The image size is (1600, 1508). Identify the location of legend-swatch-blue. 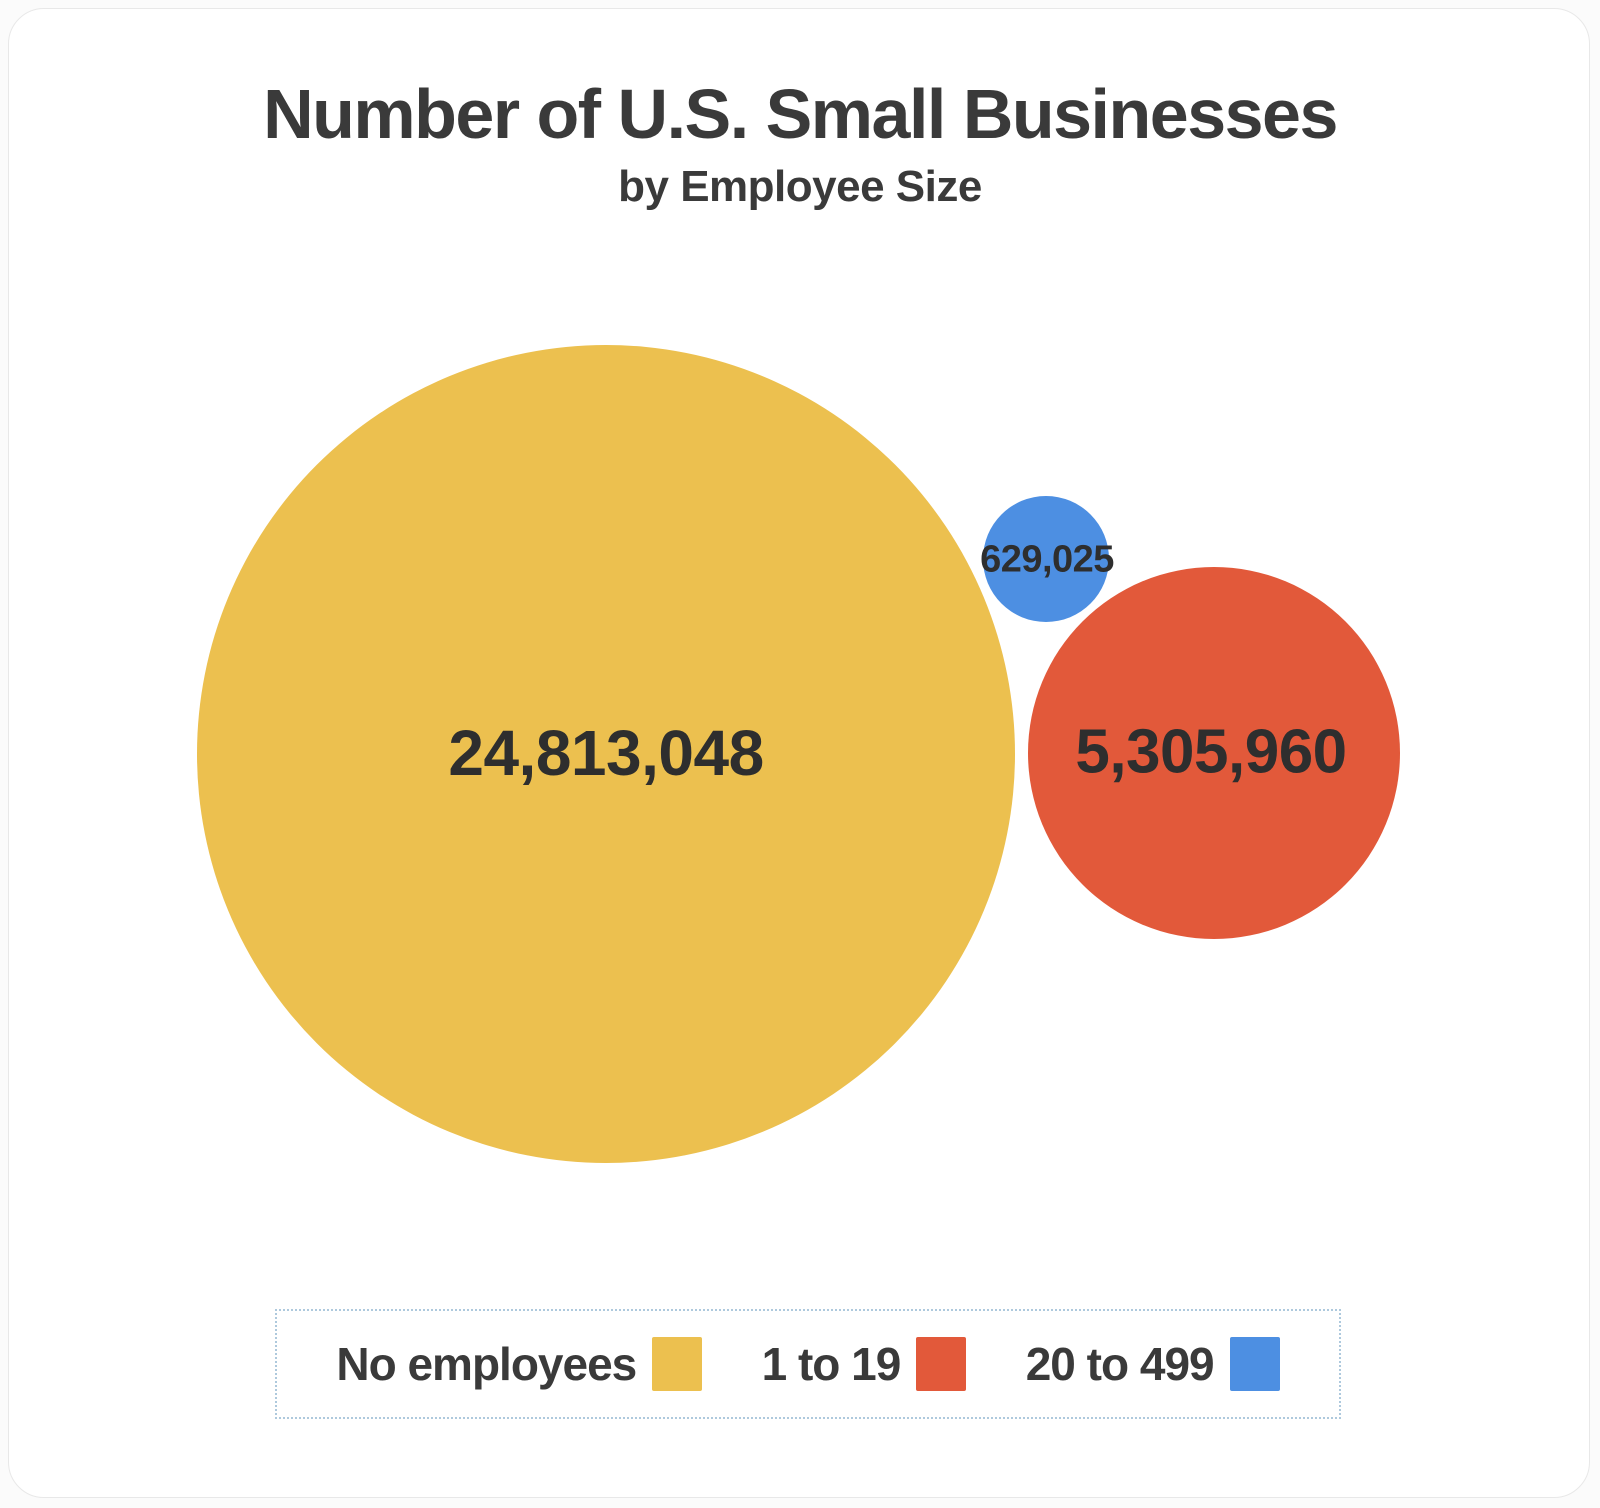
(1254, 1364).